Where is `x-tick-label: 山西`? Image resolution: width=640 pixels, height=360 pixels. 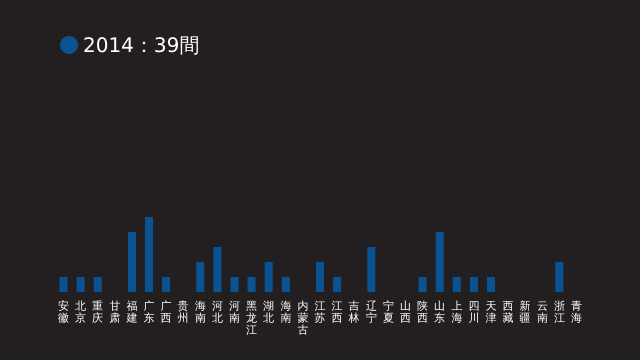 x-tick-label: 山西 is located at coordinates (405, 312).